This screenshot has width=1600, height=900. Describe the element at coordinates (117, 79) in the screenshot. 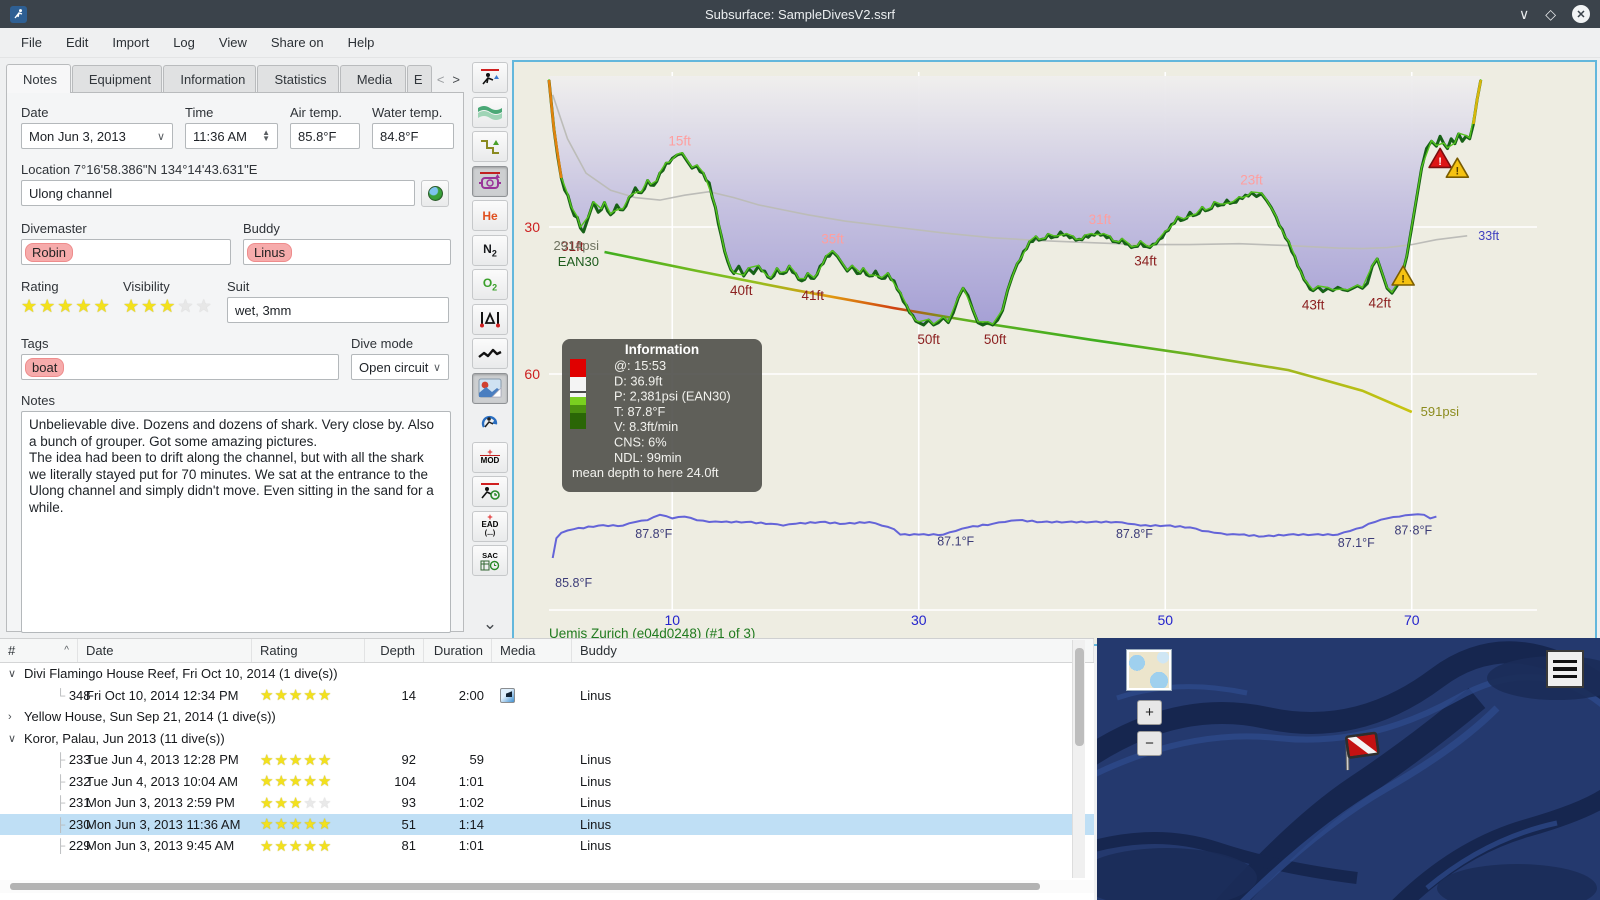

I see `tab-equipment: Equipment` at that location.